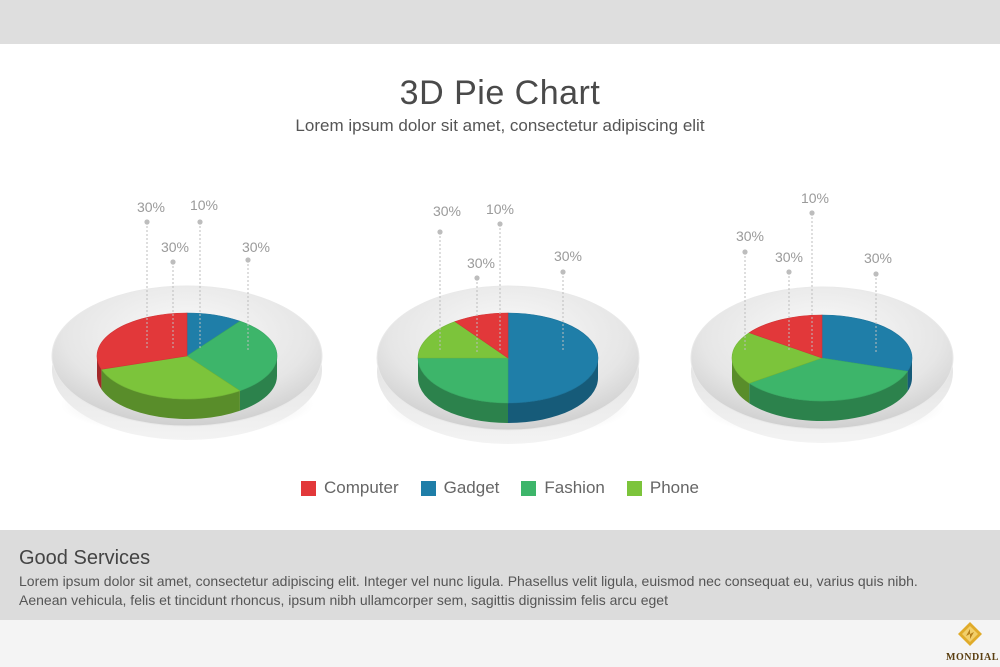 Image resolution: width=1000 pixels, height=667 pixels. I want to click on pie-chart-2: 30% 10% 30% 30%, so click(508, 322).